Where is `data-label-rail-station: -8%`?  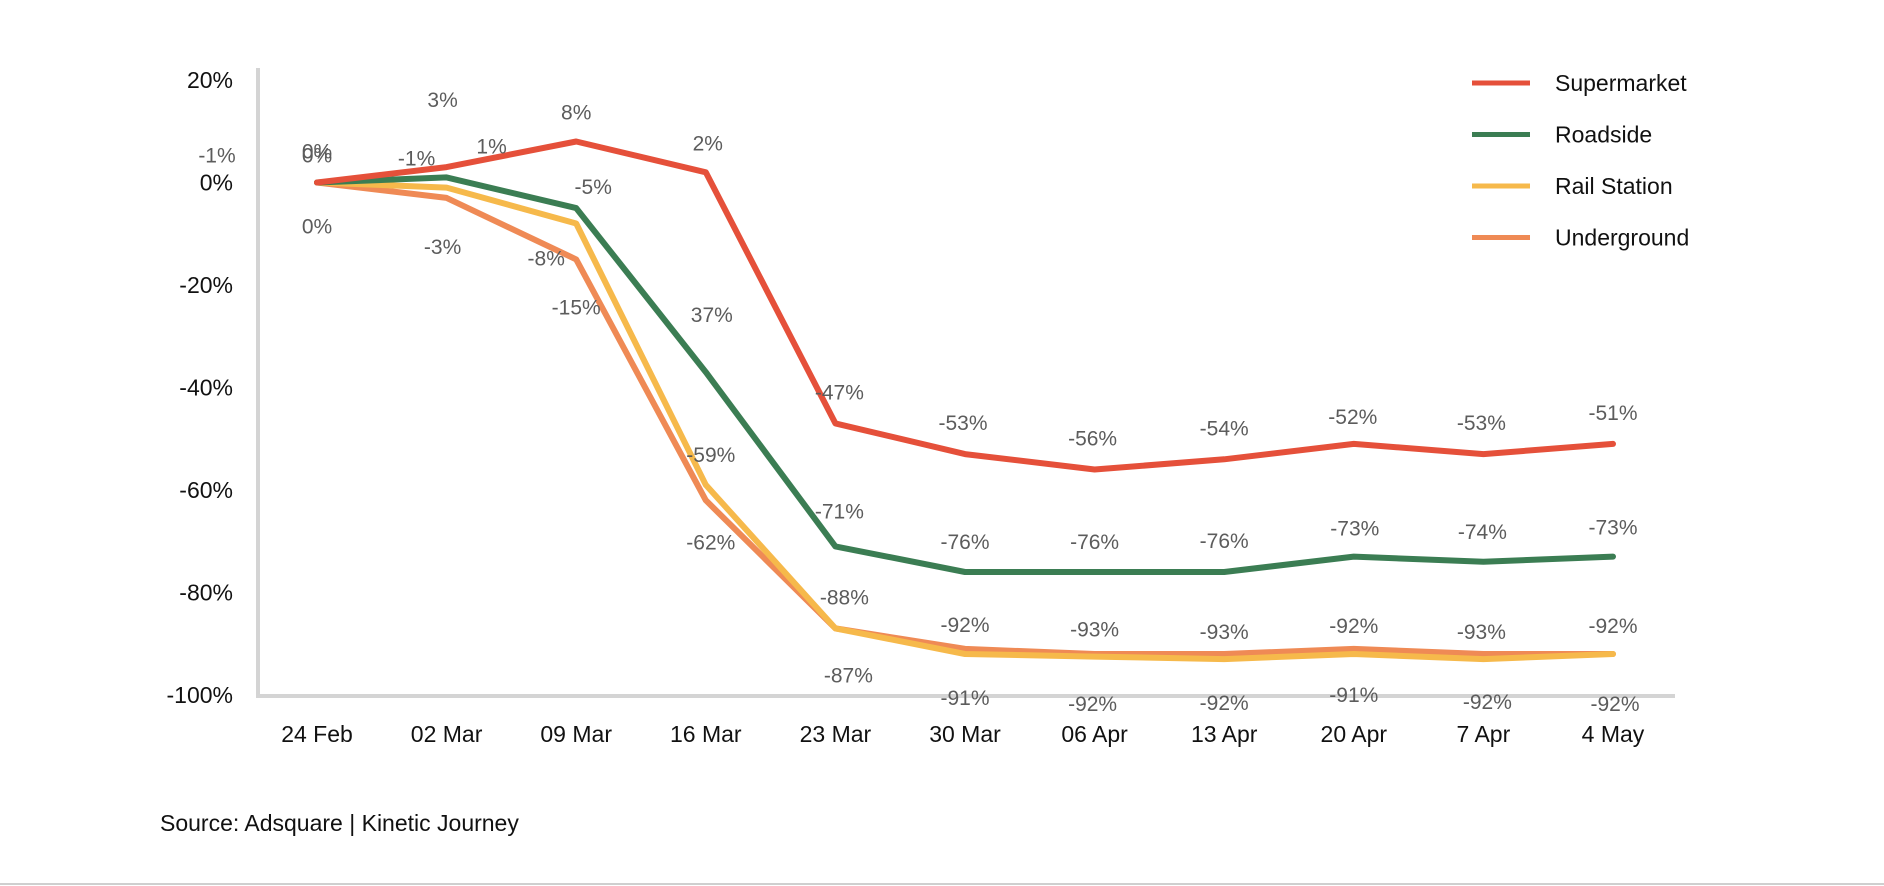 data-label-rail-station: -8% is located at coordinates (546, 259).